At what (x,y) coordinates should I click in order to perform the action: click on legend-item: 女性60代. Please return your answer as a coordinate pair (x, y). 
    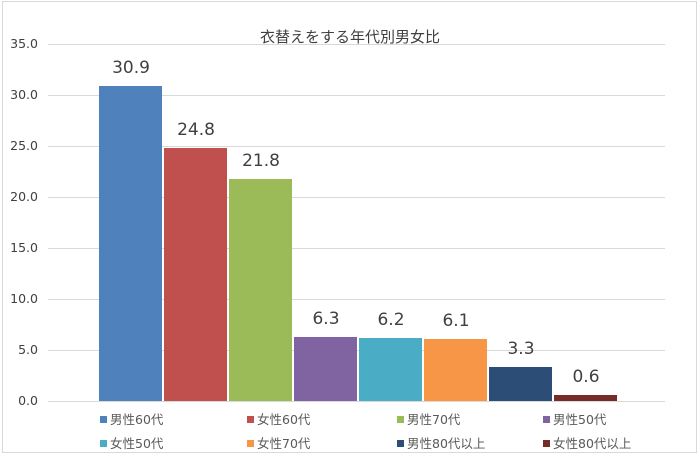
    Looking at the image, I should click on (278, 418).